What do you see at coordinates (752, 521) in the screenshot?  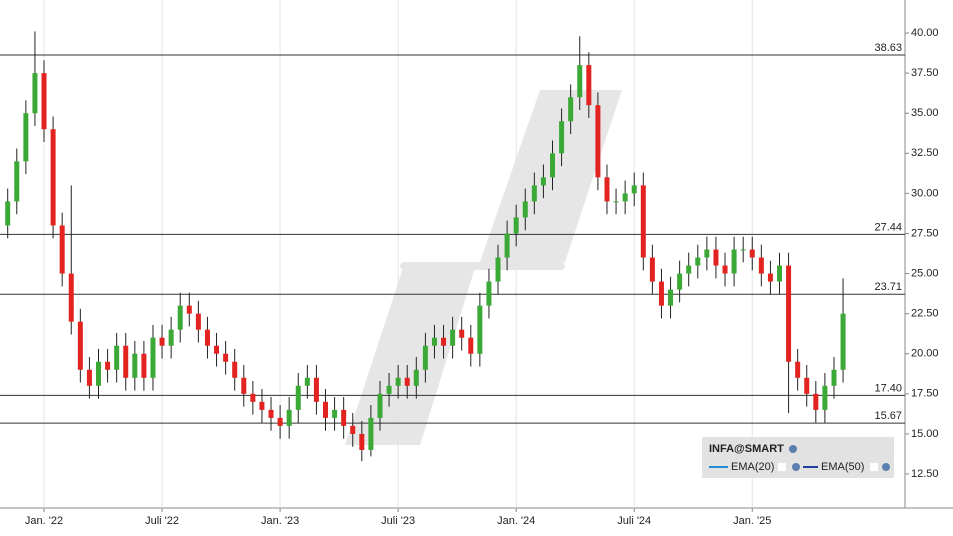 I see `x-tick-label: Jan. '25` at bounding box center [752, 521].